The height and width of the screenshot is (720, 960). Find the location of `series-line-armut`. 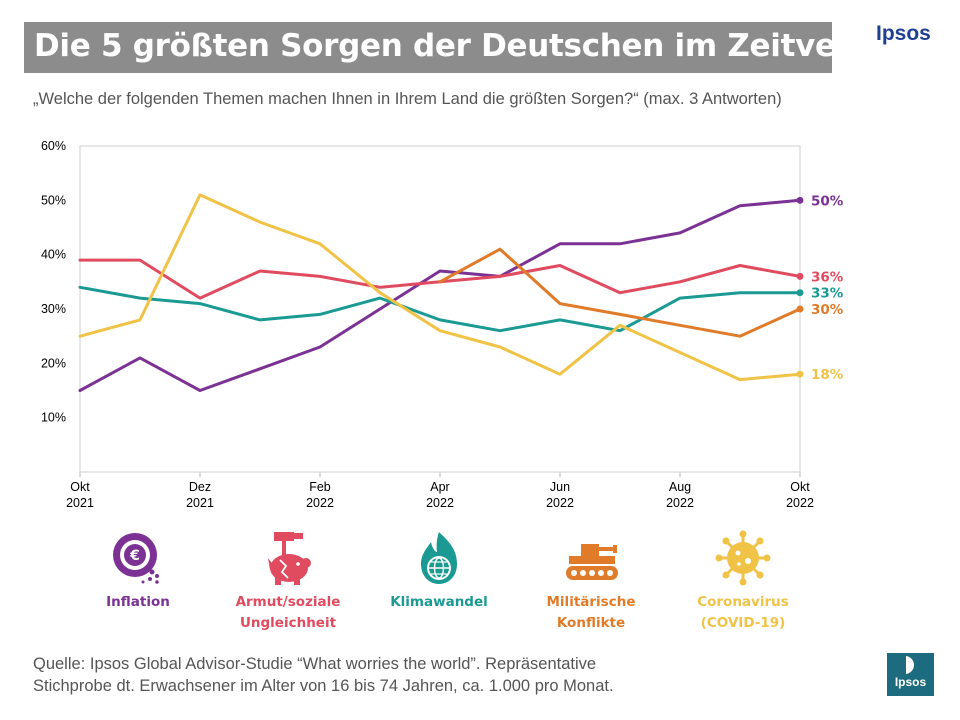

series-line-armut is located at coordinates (440, 279).